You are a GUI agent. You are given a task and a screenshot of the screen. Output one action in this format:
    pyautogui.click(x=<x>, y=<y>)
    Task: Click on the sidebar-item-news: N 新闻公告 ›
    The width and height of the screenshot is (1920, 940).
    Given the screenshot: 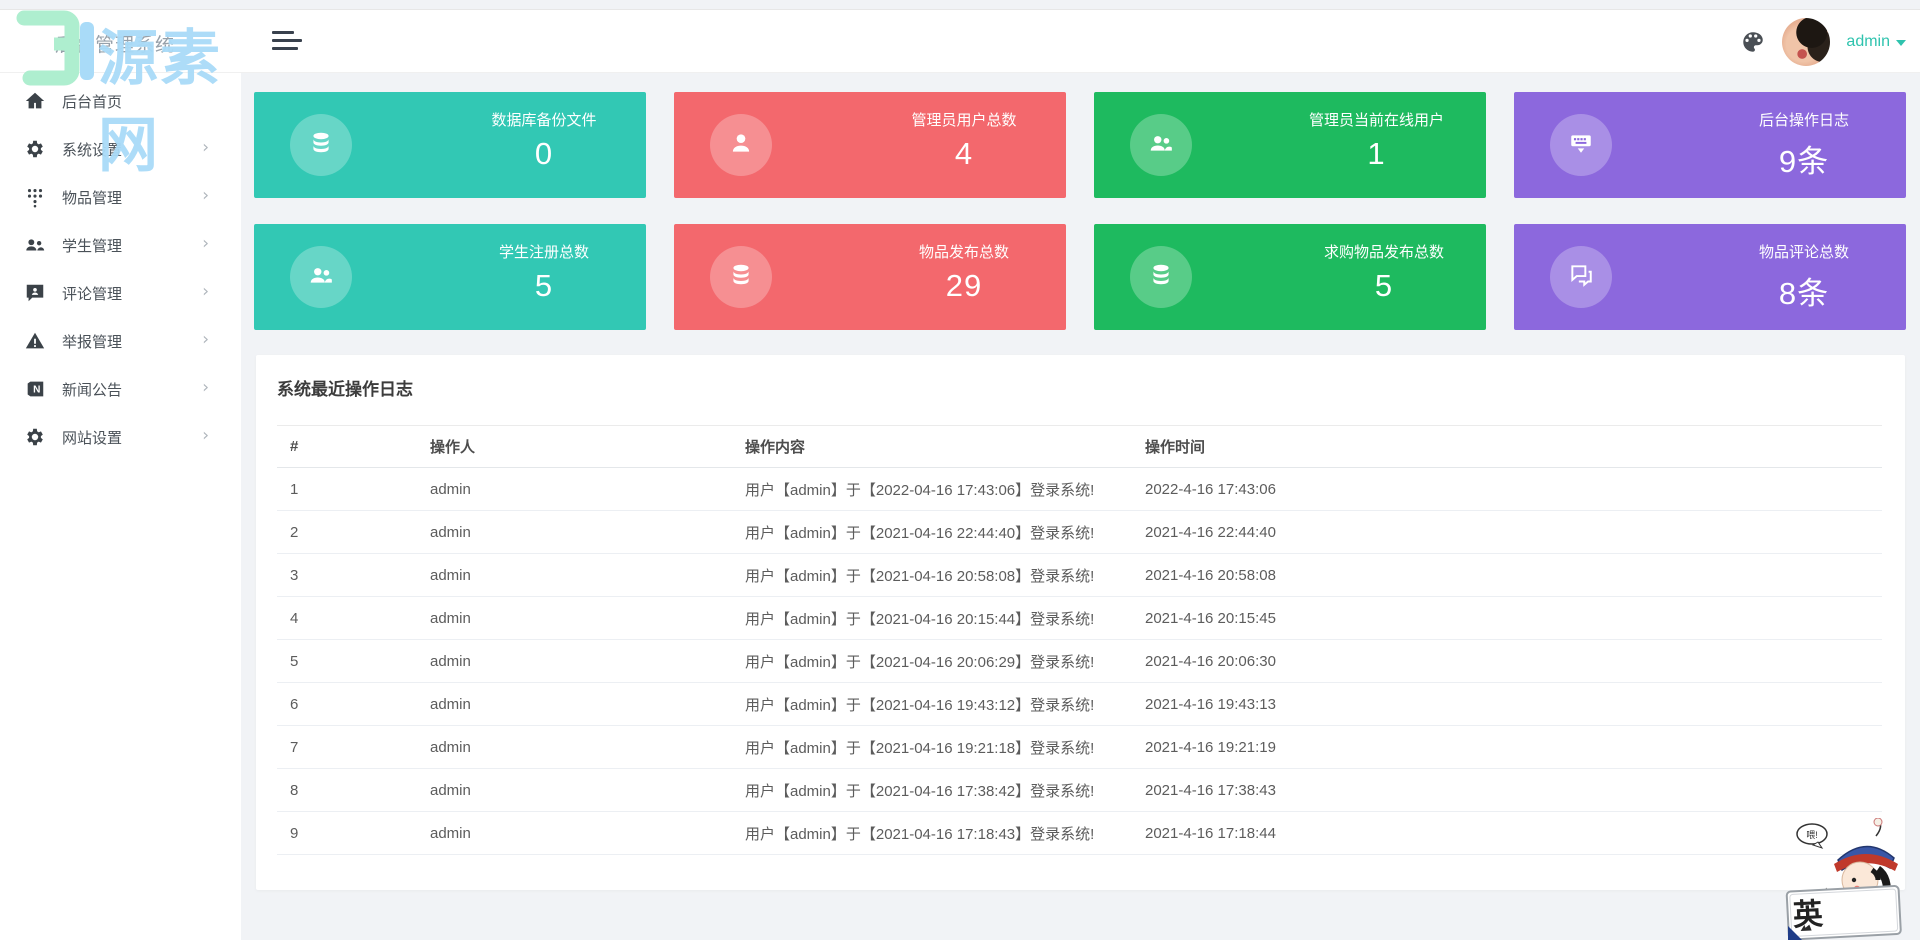 What is the action you would take?
    pyautogui.click(x=120, y=389)
    